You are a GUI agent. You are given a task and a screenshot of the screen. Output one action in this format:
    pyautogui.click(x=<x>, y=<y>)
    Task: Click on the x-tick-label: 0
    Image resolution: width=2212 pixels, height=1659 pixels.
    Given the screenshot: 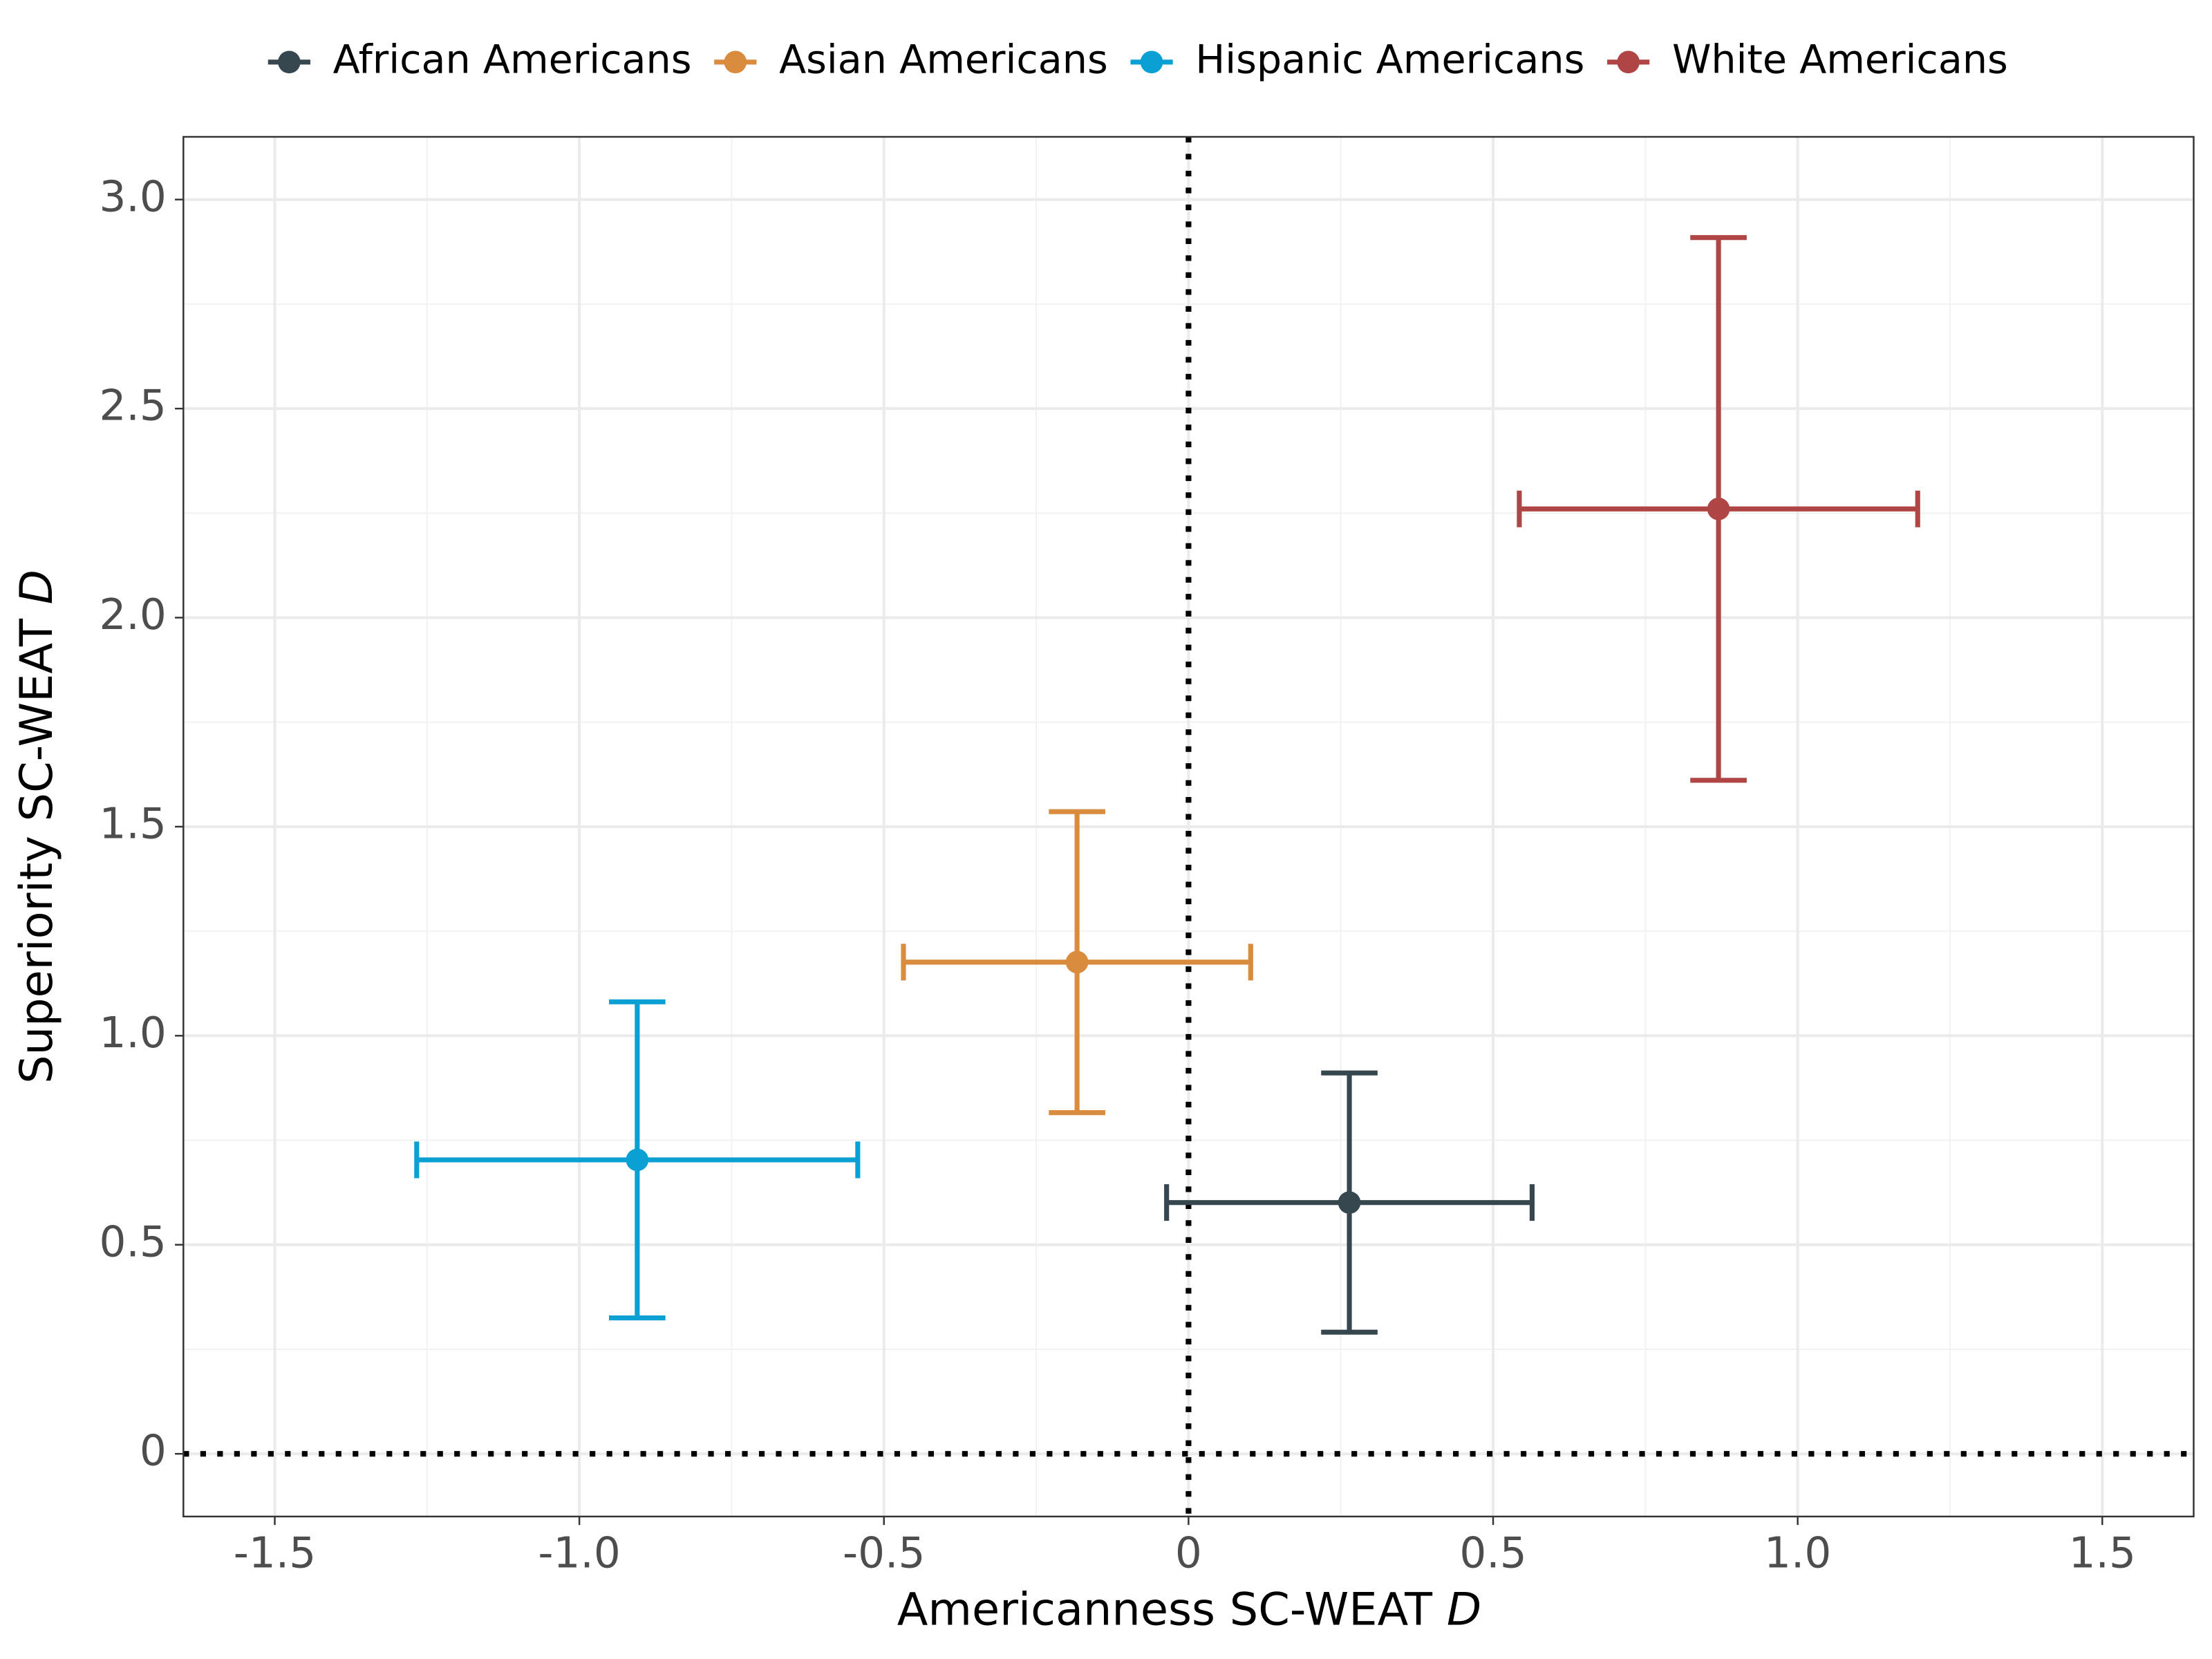 What is the action you would take?
    pyautogui.click(x=1188, y=1554)
    